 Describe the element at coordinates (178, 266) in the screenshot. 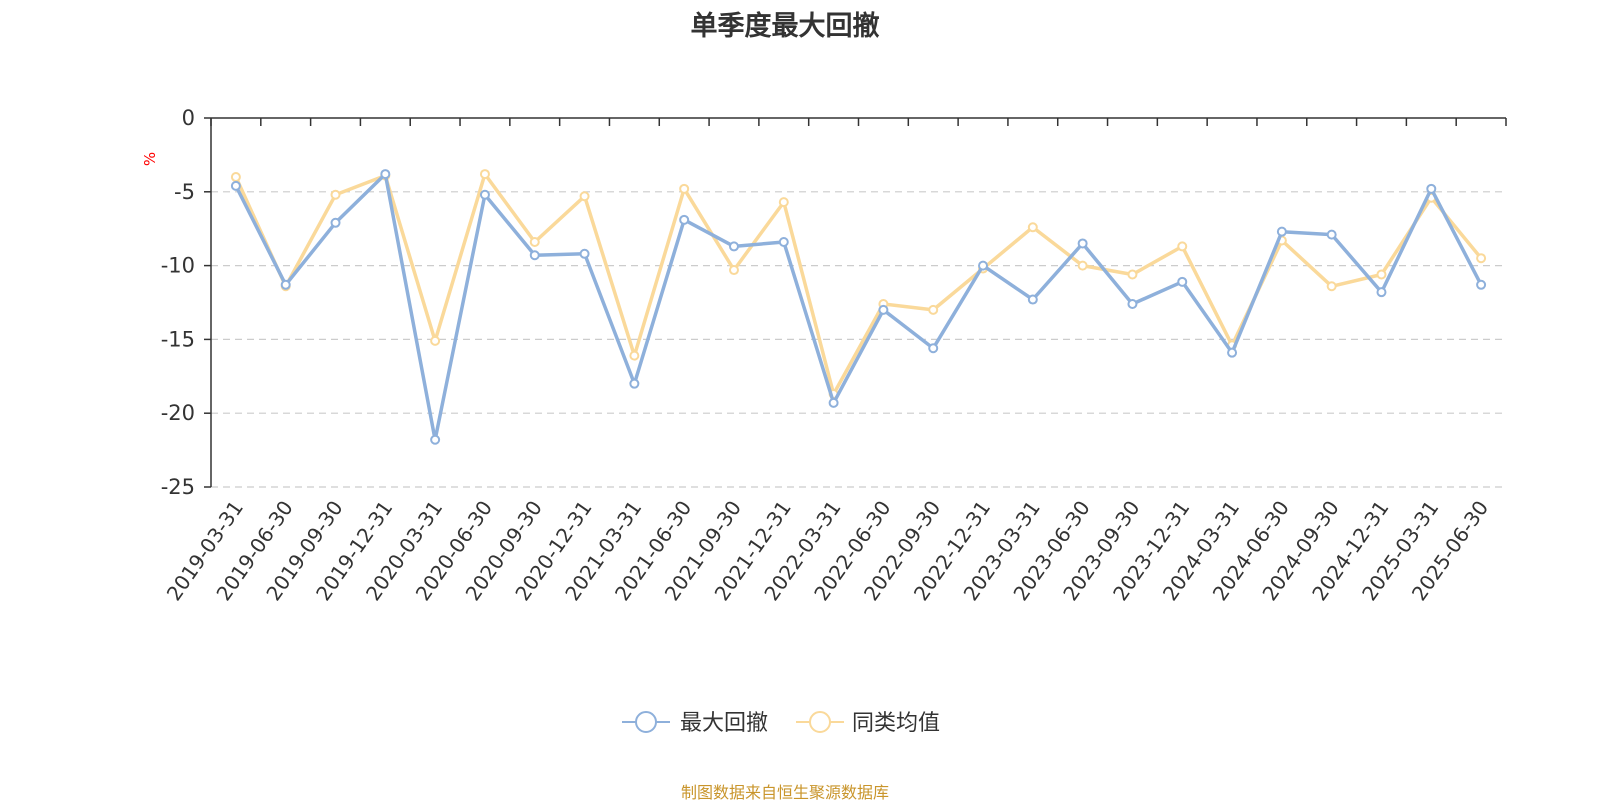

I see `y-tick-label: -10` at that location.